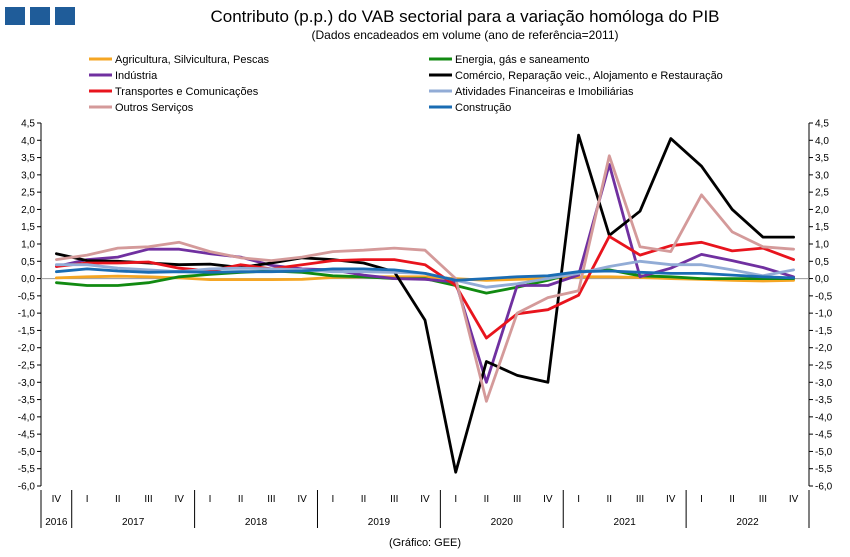 The width and height of the screenshot is (850, 557). What do you see at coordinates (822, 124) in the screenshot?
I see `y-tick-label-right: 4,5` at bounding box center [822, 124].